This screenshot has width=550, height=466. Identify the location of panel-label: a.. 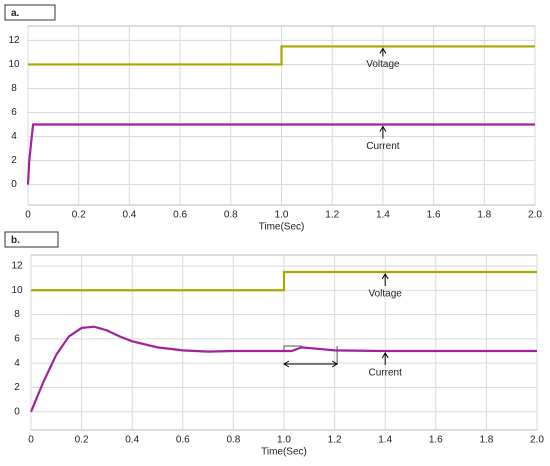
(15, 13).